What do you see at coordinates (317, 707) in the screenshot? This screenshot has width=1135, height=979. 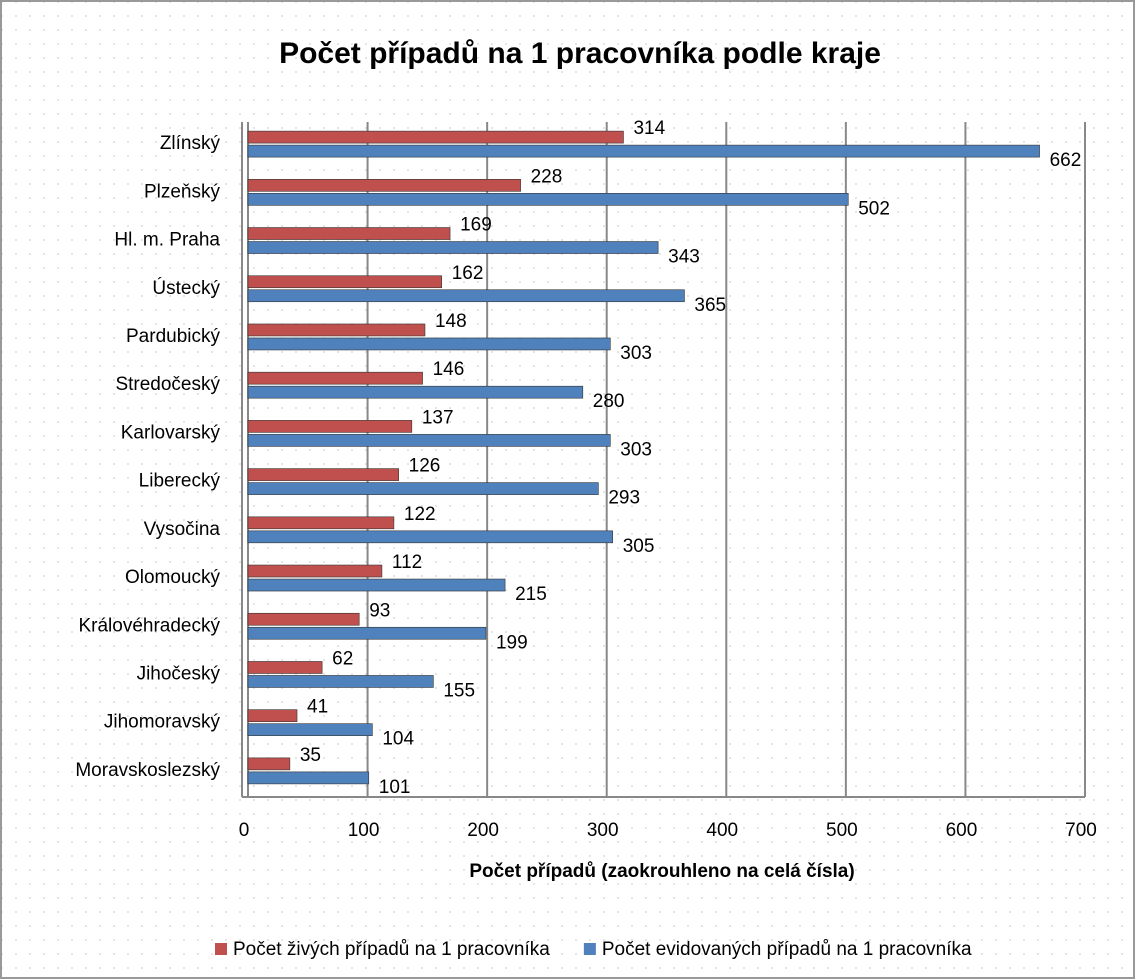 I see `data-label: 41` at bounding box center [317, 707].